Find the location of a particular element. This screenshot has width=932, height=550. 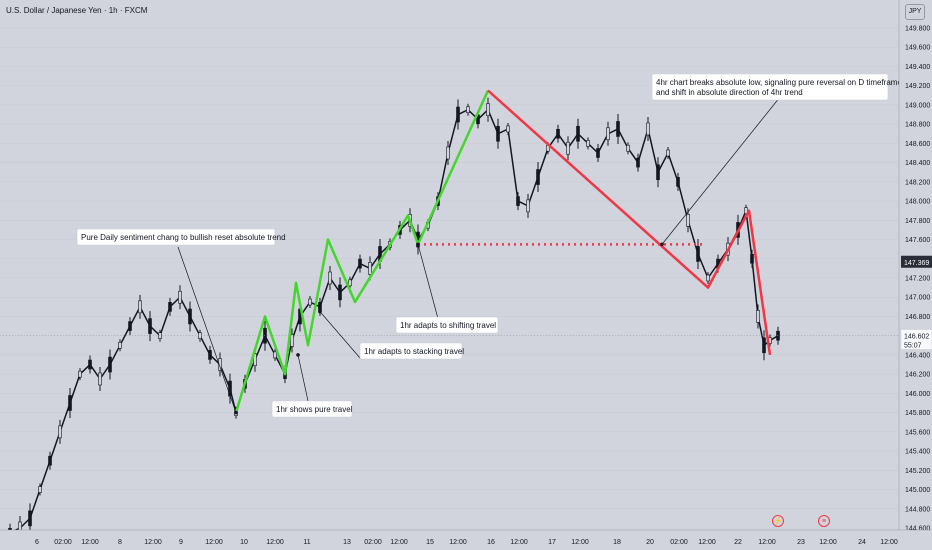

y-tick-label: 147.200 is located at coordinates (917, 279).